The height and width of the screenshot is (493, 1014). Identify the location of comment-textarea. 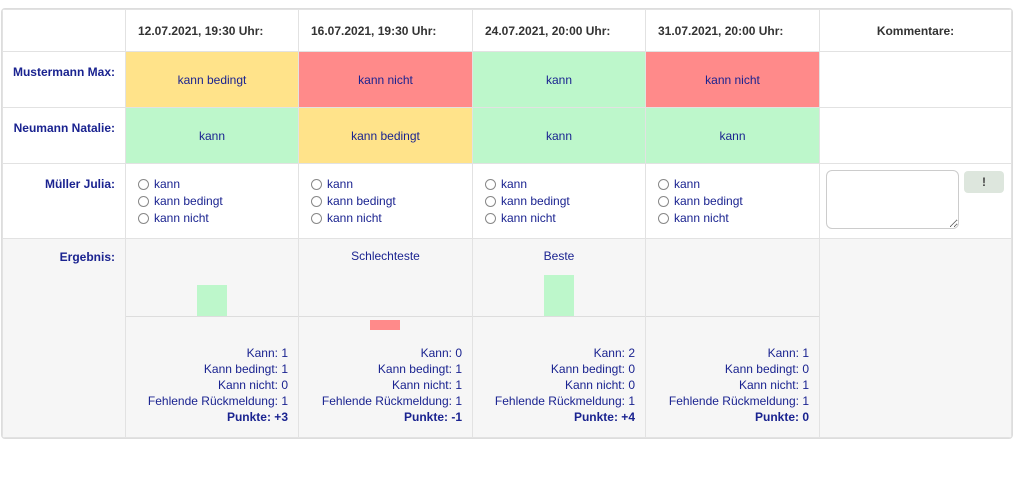
(892, 199).